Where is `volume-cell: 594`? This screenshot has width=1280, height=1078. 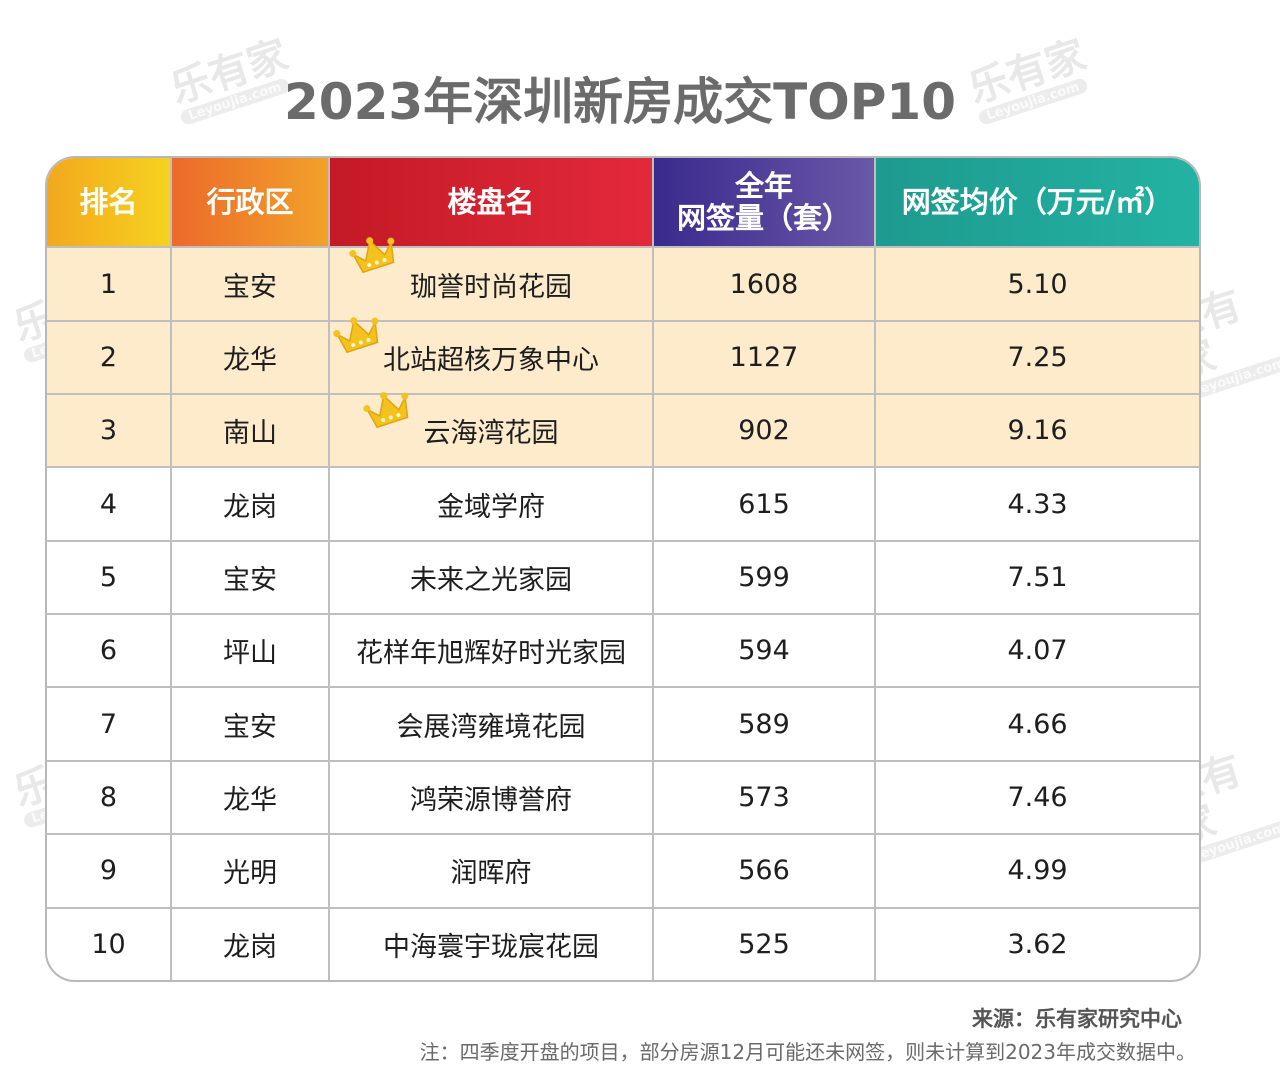 volume-cell: 594 is located at coordinates (764, 651).